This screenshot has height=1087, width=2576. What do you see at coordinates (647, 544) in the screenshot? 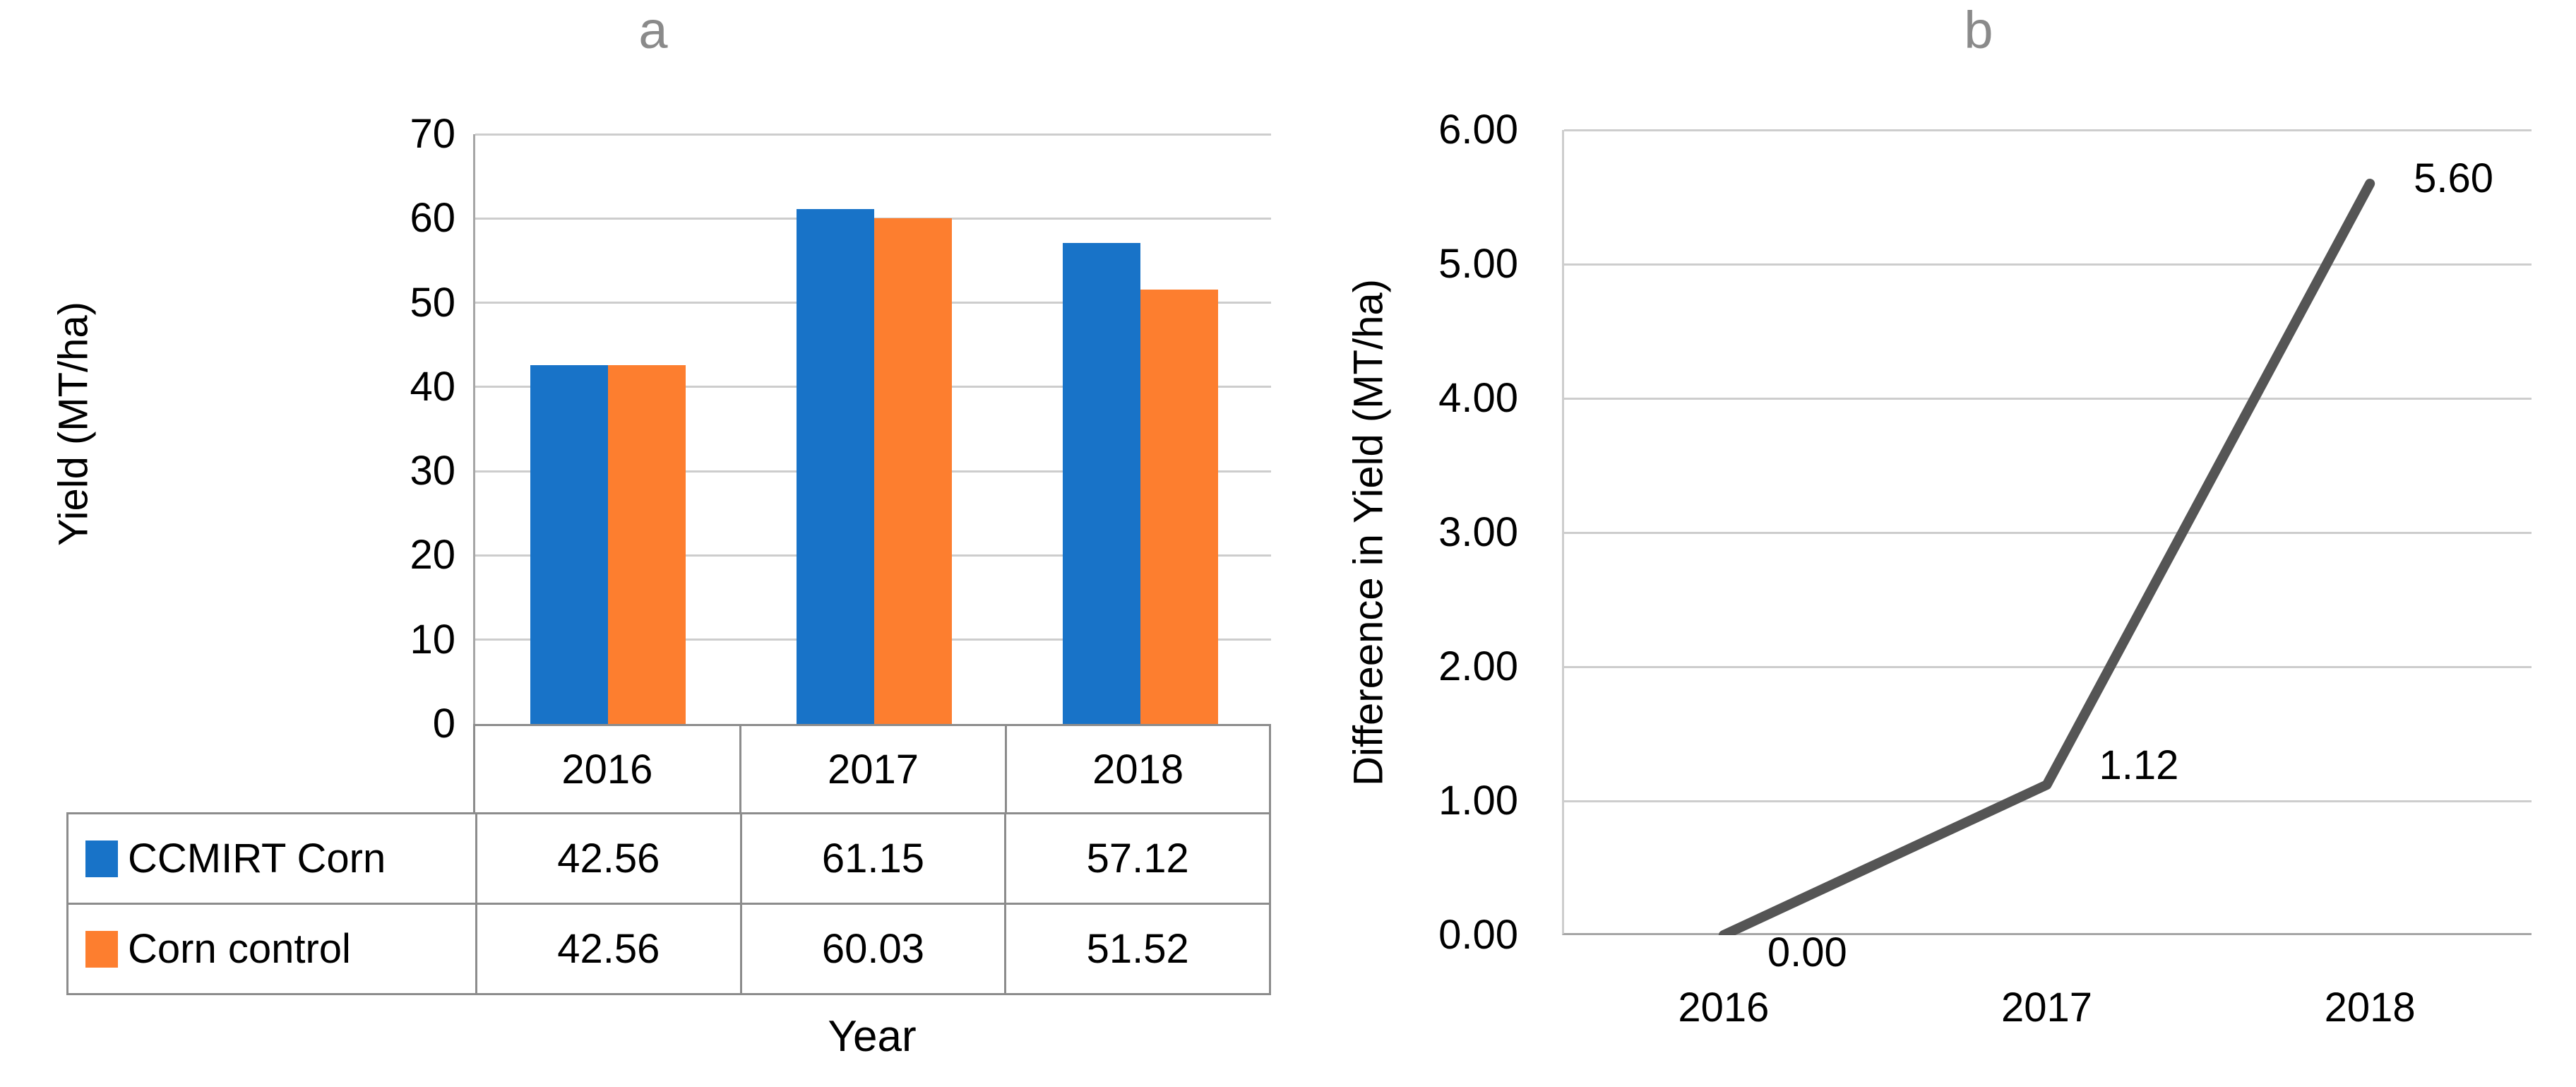
I see `bar-corn-control-2016` at bounding box center [647, 544].